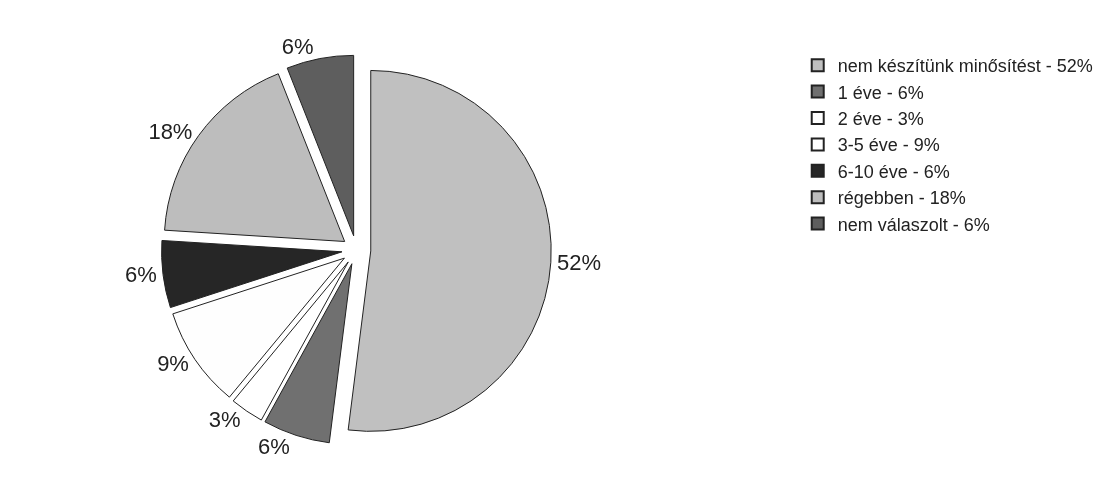  What do you see at coordinates (170, 131) in the screenshot?
I see `data-label: 18%` at bounding box center [170, 131].